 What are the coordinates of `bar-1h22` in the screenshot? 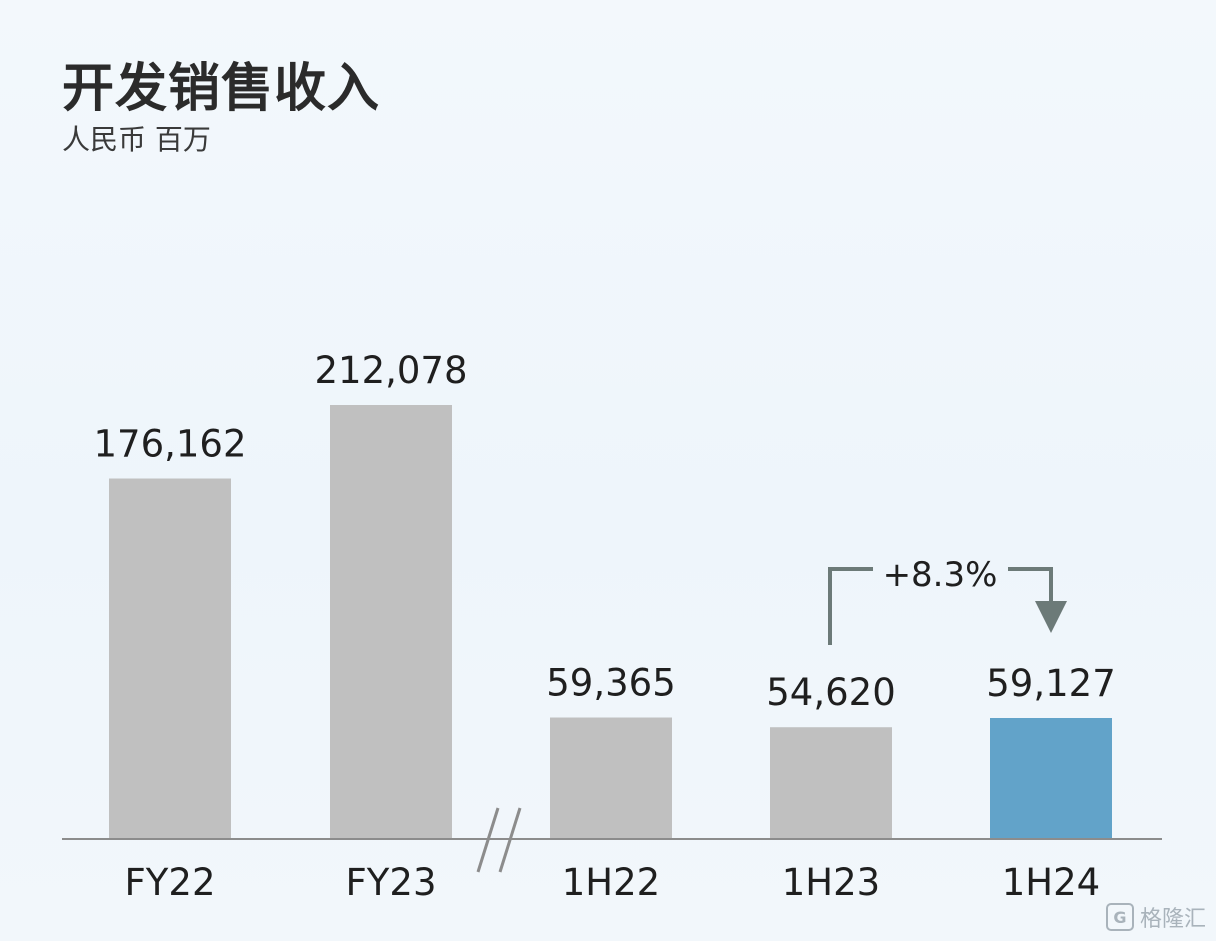 It's located at (611, 778).